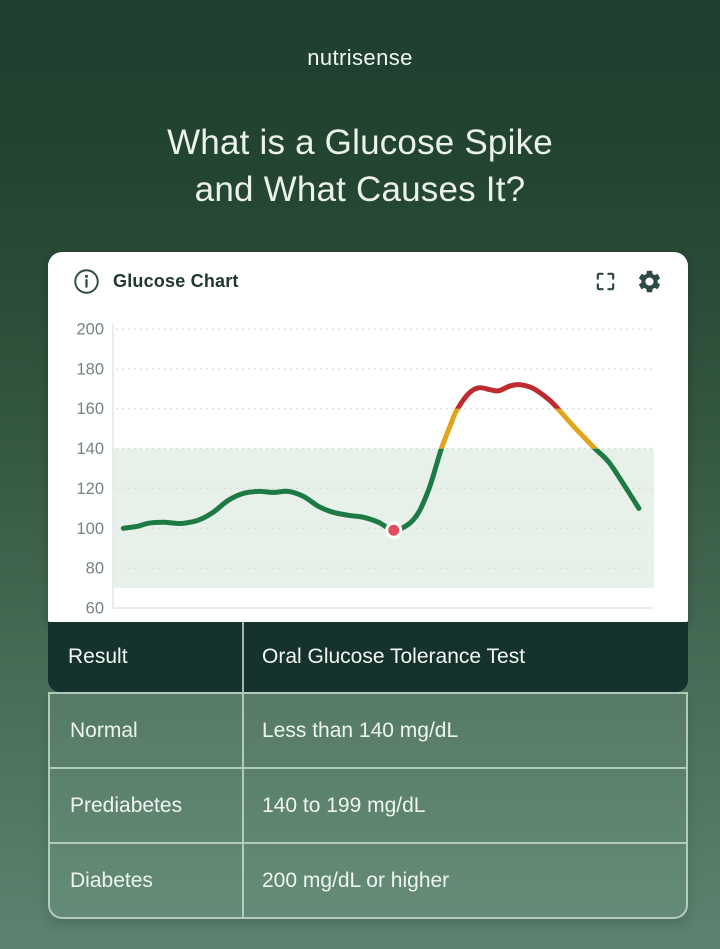 The image size is (720, 949). What do you see at coordinates (649, 281) in the screenshot?
I see `gear-icon` at bounding box center [649, 281].